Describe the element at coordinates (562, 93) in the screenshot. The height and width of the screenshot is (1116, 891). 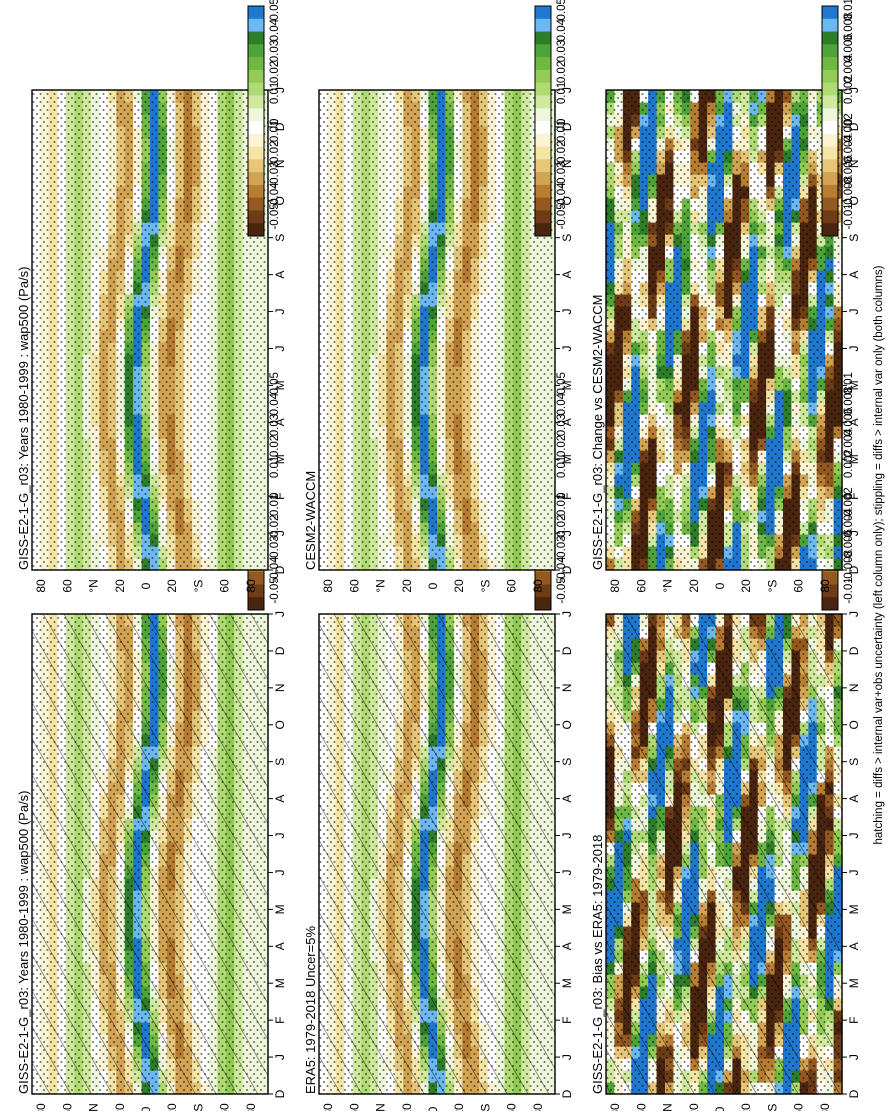
I see `colorbar-label: 0.01` at that location.